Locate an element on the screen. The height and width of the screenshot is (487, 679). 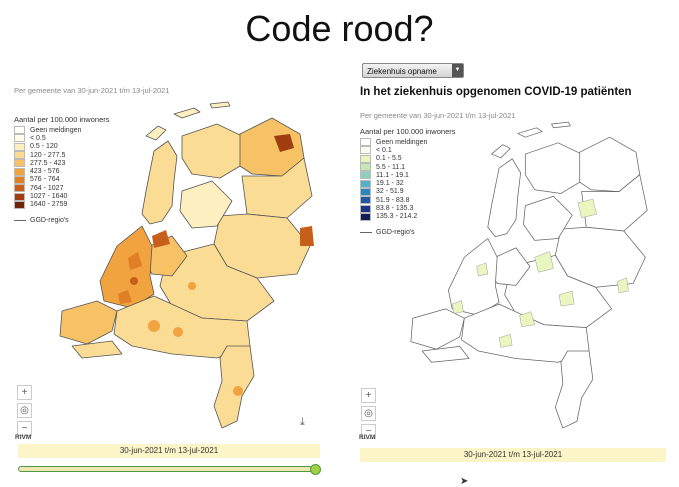
left-legend-item: 764 - 1027 is located at coordinates (61, 188).